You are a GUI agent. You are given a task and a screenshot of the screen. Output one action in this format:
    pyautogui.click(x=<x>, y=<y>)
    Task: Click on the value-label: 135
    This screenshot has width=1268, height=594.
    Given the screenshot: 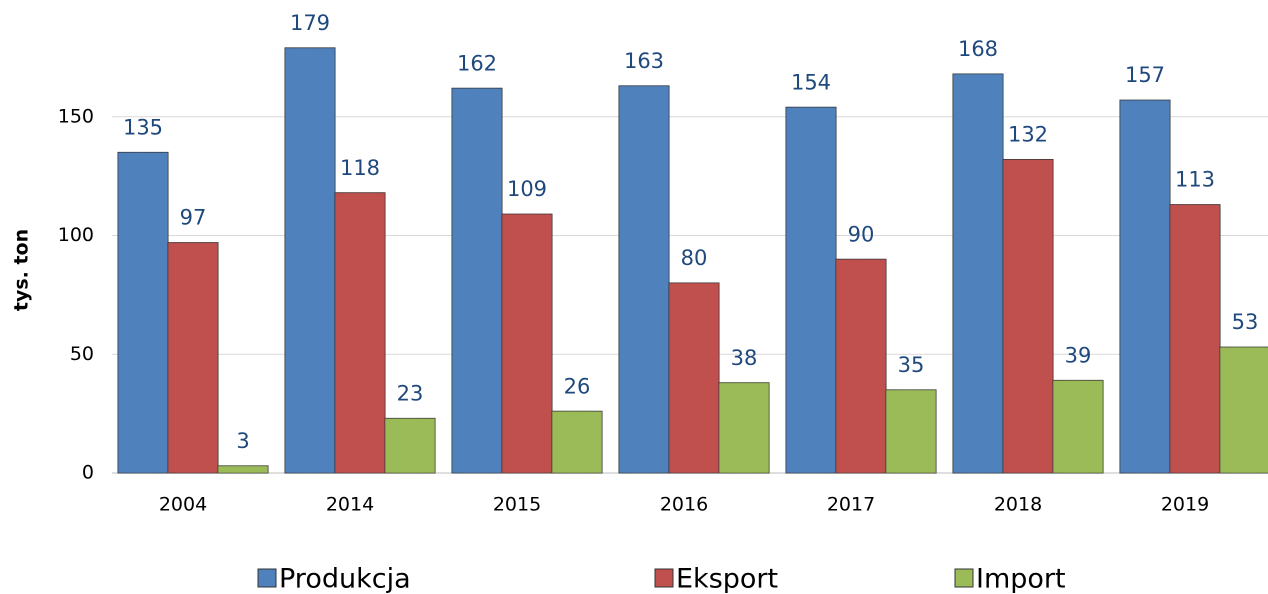 What is the action you would take?
    pyautogui.click(x=143, y=127)
    